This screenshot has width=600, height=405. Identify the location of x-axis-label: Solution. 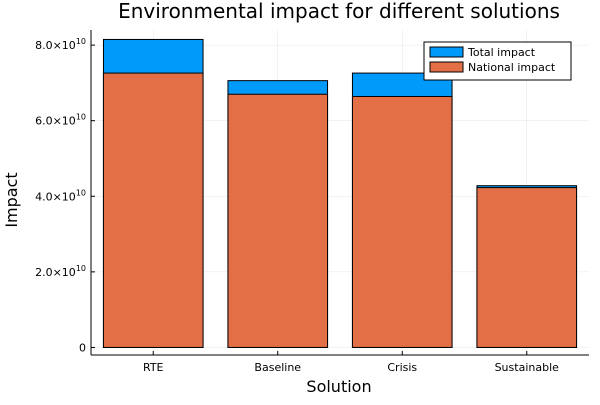
(338, 386).